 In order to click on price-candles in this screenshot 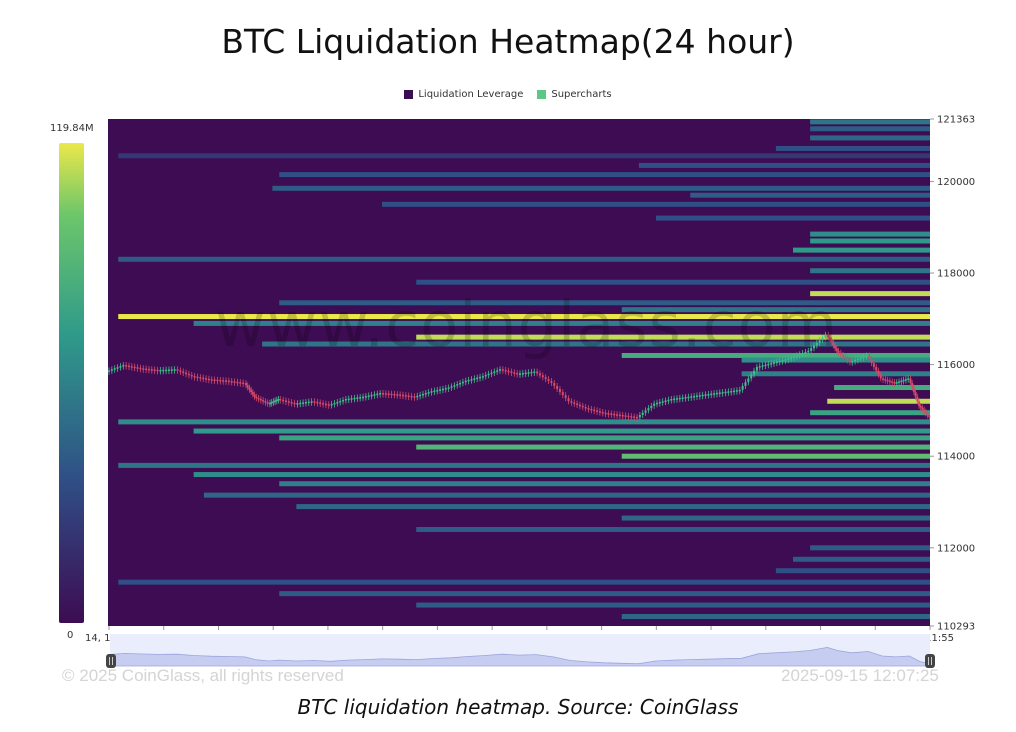, I will do `click(519, 376)`.